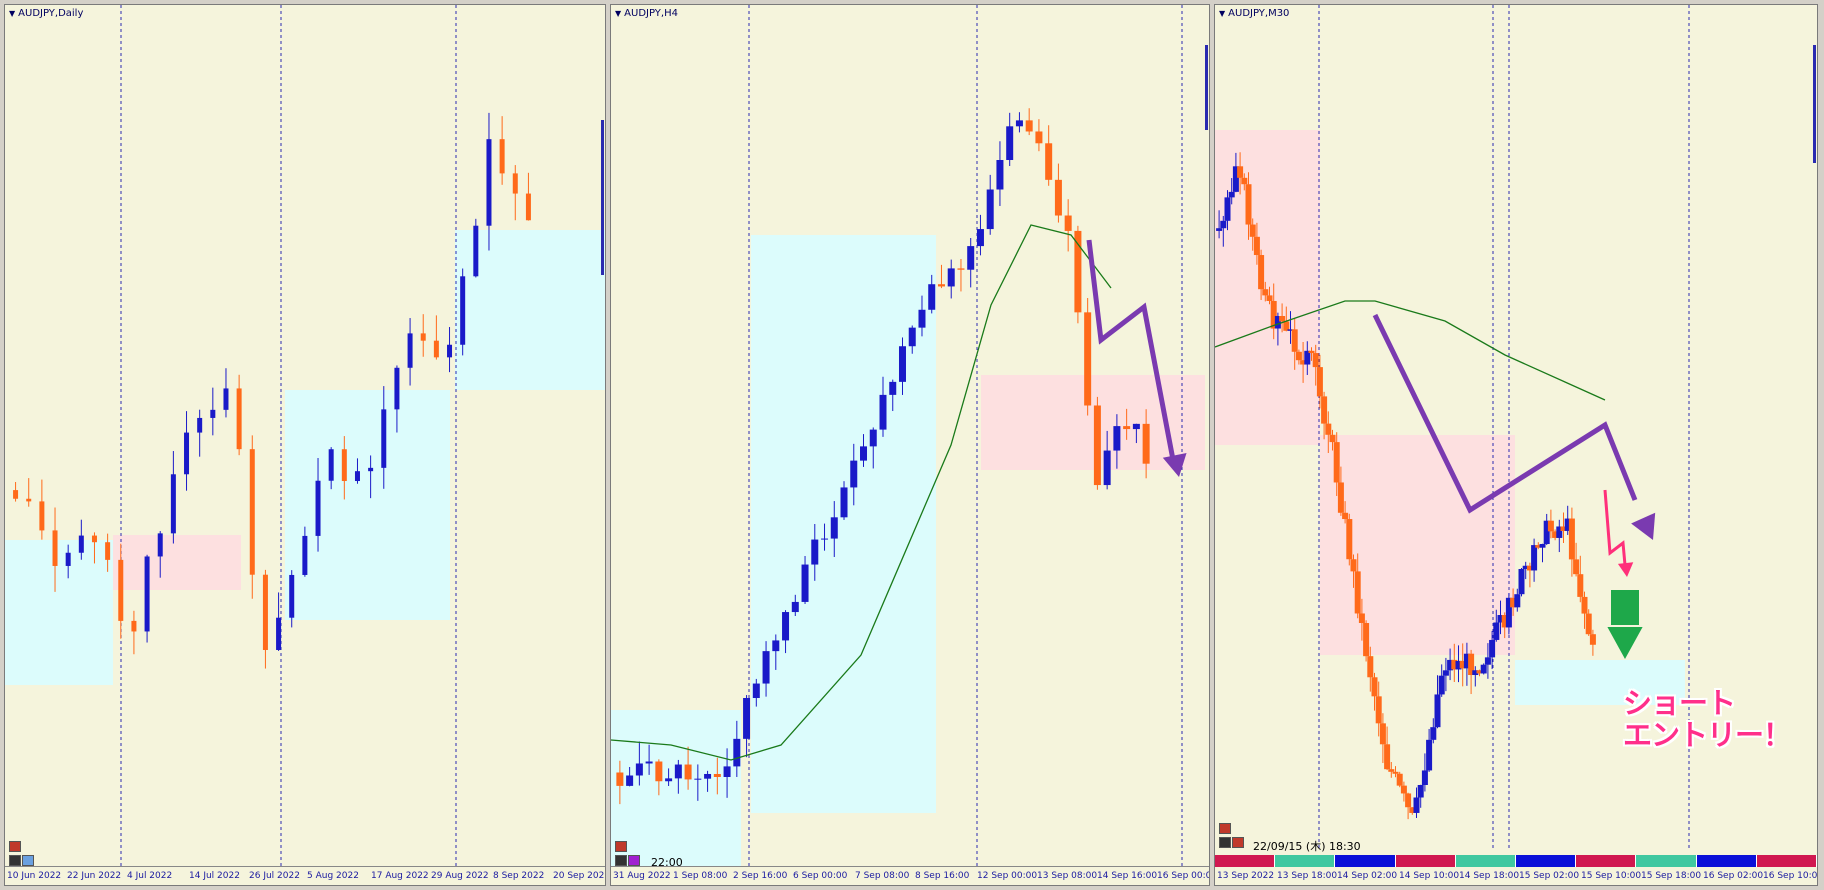 Image resolution: width=1824 pixels, height=890 pixels. Describe the element at coordinates (651, 13) in the screenshot. I see `chart-title-text: AUDJPY,H4` at that location.